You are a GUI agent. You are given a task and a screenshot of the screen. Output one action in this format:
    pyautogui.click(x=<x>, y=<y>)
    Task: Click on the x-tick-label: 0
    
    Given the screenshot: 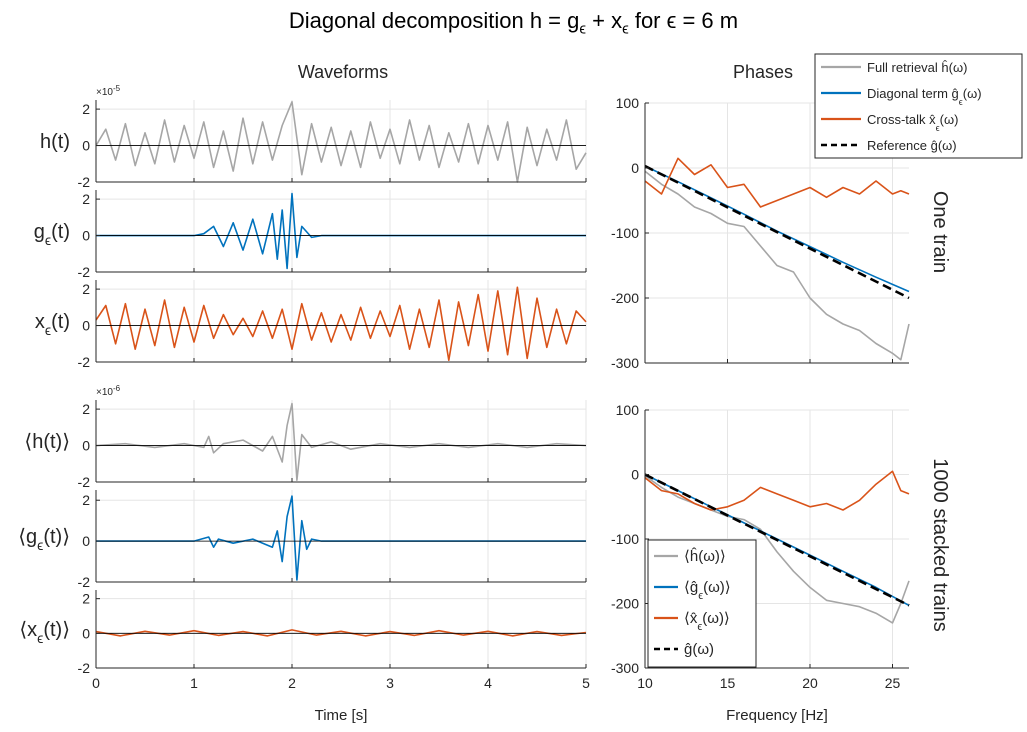 What is the action you would take?
    pyautogui.click(x=96, y=683)
    